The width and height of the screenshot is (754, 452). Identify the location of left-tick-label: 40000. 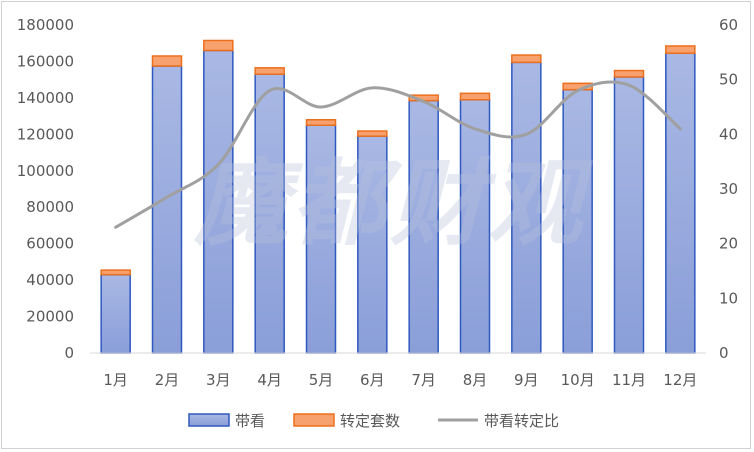
(50, 280).